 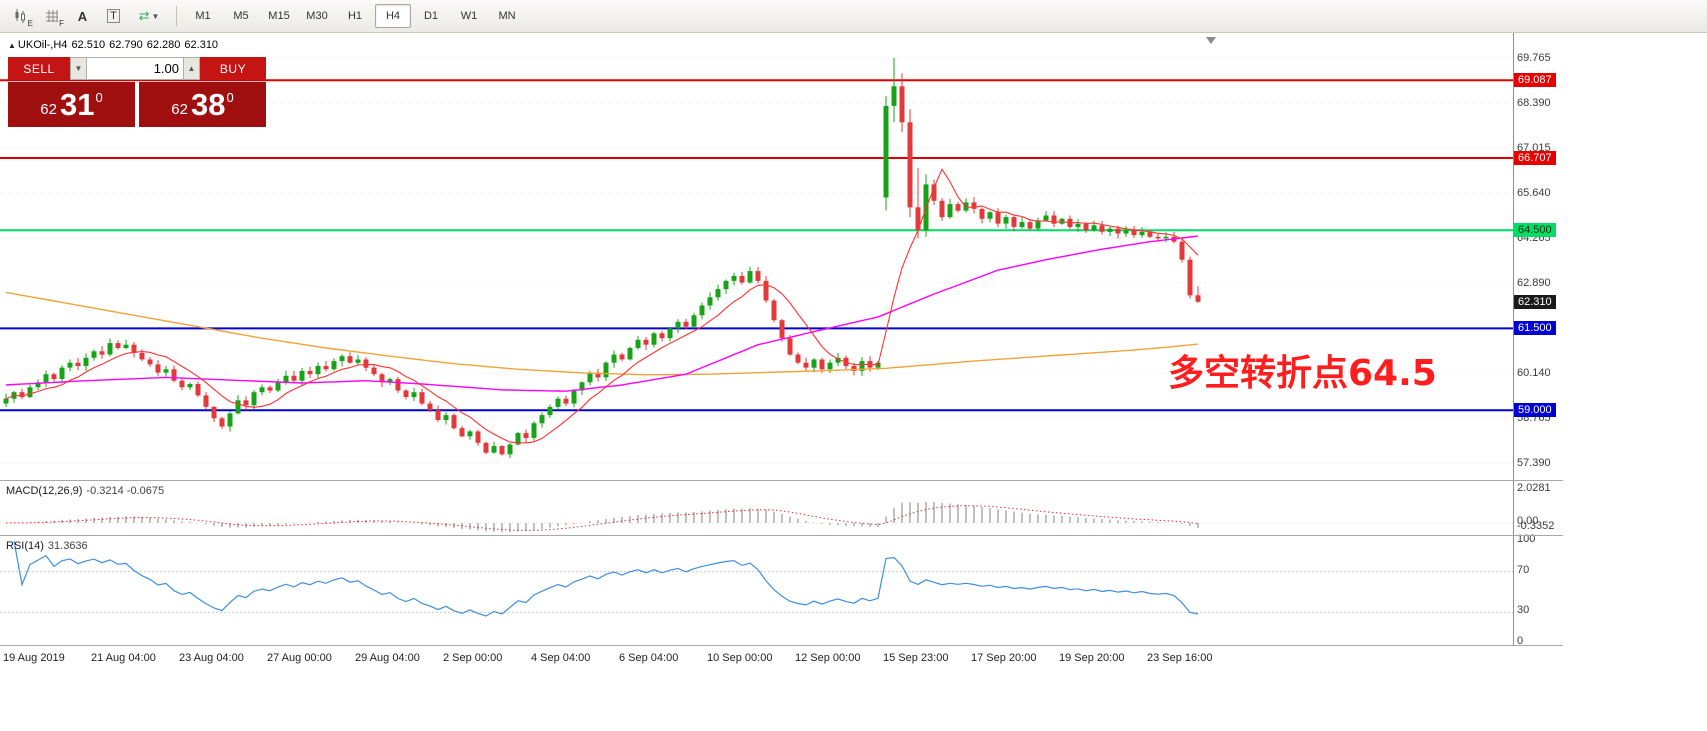 What do you see at coordinates (299, 658) in the screenshot?
I see `time-axis-label: 27 Aug 00:00` at bounding box center [299, 658].